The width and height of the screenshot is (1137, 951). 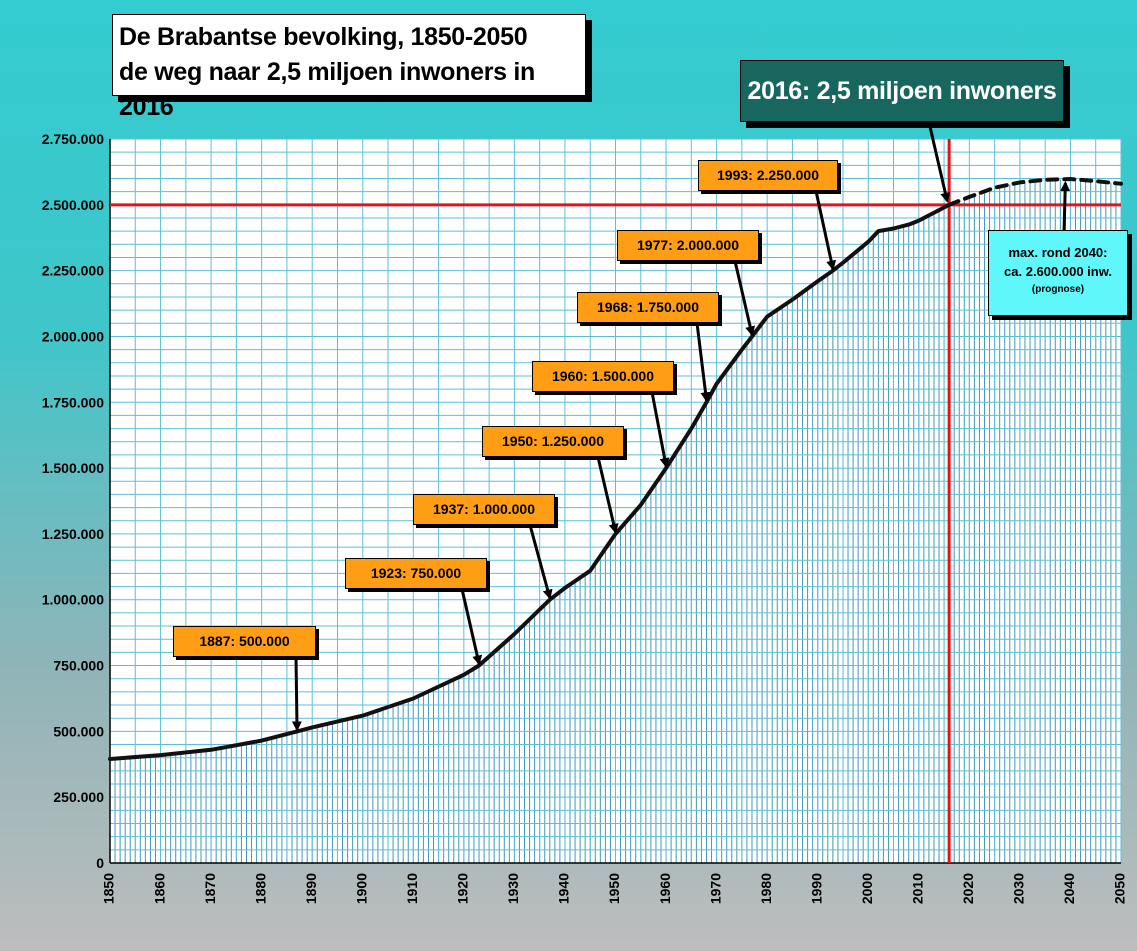 I want to click on chart-title-line2: de weg naar 2,5 miljoen inwoners in 2016, so click(x=327, y=89).